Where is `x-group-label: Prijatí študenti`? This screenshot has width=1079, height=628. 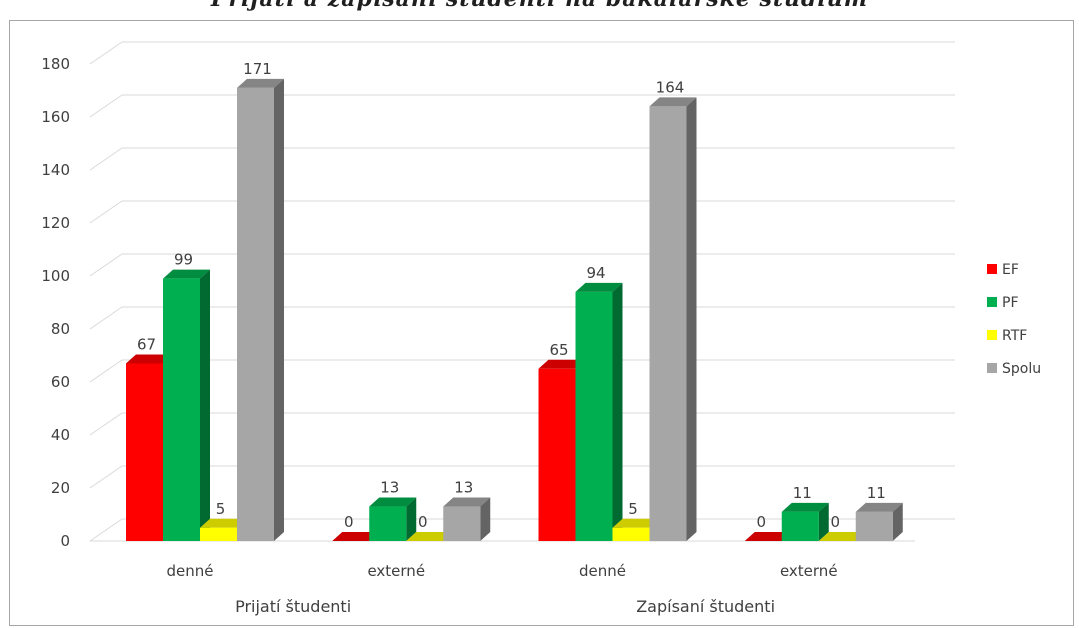
x-group-label: Prijatí študenti is located at coordinates (293, 606).